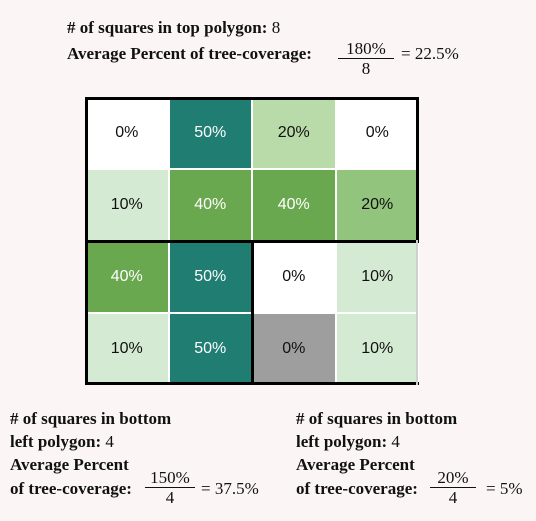 The height and width of the screenshot is (521, 536). I want to click on grid-cell-r1c1: 0%, so click(127, 133).